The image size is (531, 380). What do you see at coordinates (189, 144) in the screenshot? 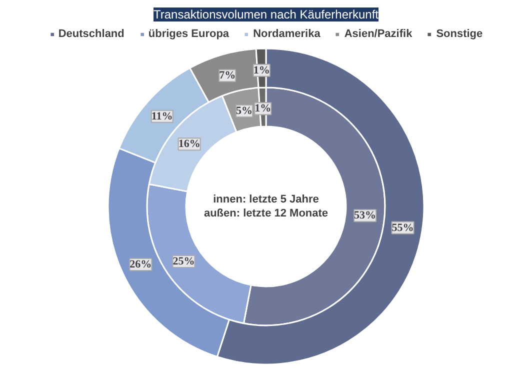
I see `data-label: 16%` at bounding box center [189, 144].